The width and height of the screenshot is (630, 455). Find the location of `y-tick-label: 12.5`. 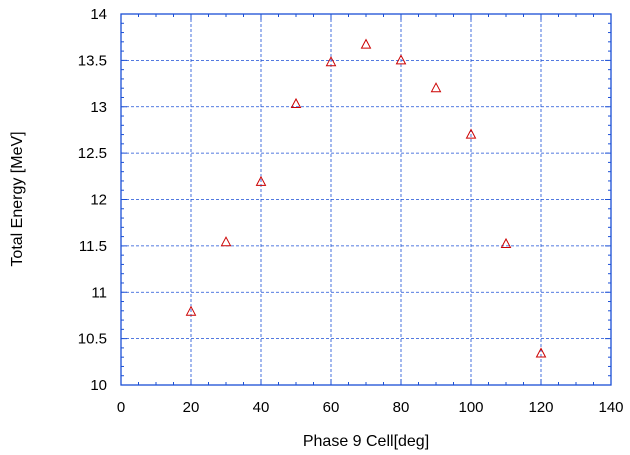

y-tick-label: 12.5 is located at coordinates (92, 153).